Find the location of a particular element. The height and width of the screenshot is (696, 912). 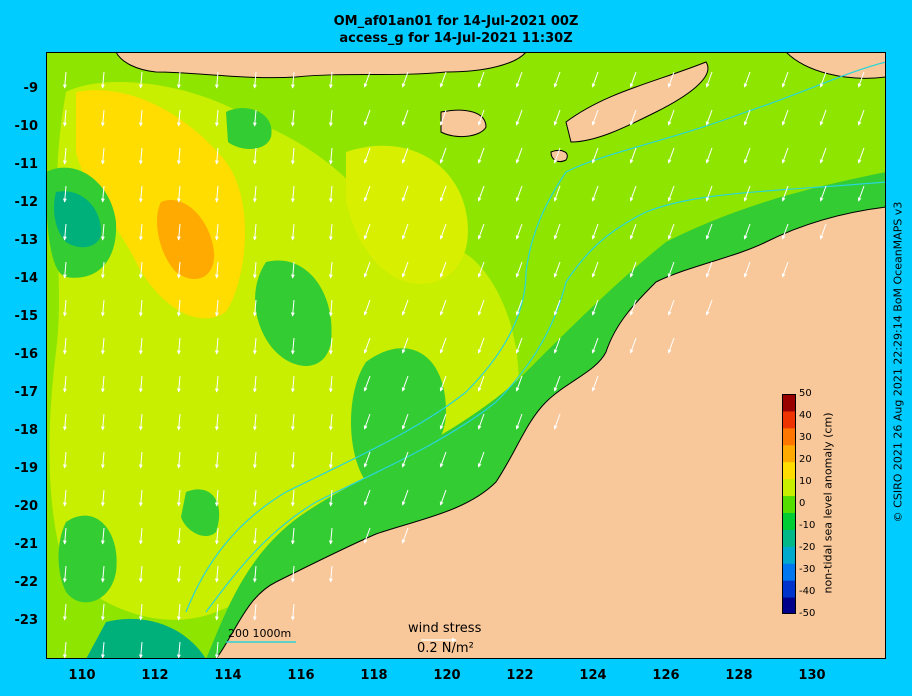

colorbar-tick: -10 is located at coordinates (807, 525).